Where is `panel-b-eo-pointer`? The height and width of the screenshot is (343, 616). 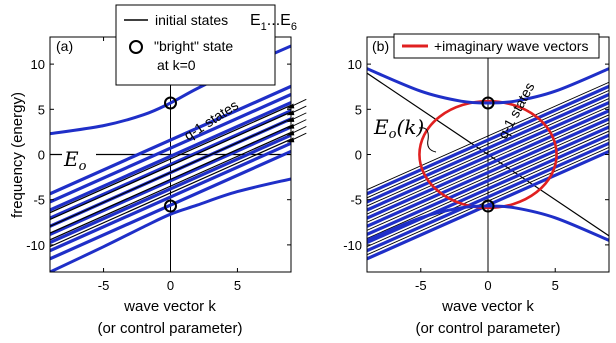
panel-b-eo-pointer is located at coordinates (427, 140).